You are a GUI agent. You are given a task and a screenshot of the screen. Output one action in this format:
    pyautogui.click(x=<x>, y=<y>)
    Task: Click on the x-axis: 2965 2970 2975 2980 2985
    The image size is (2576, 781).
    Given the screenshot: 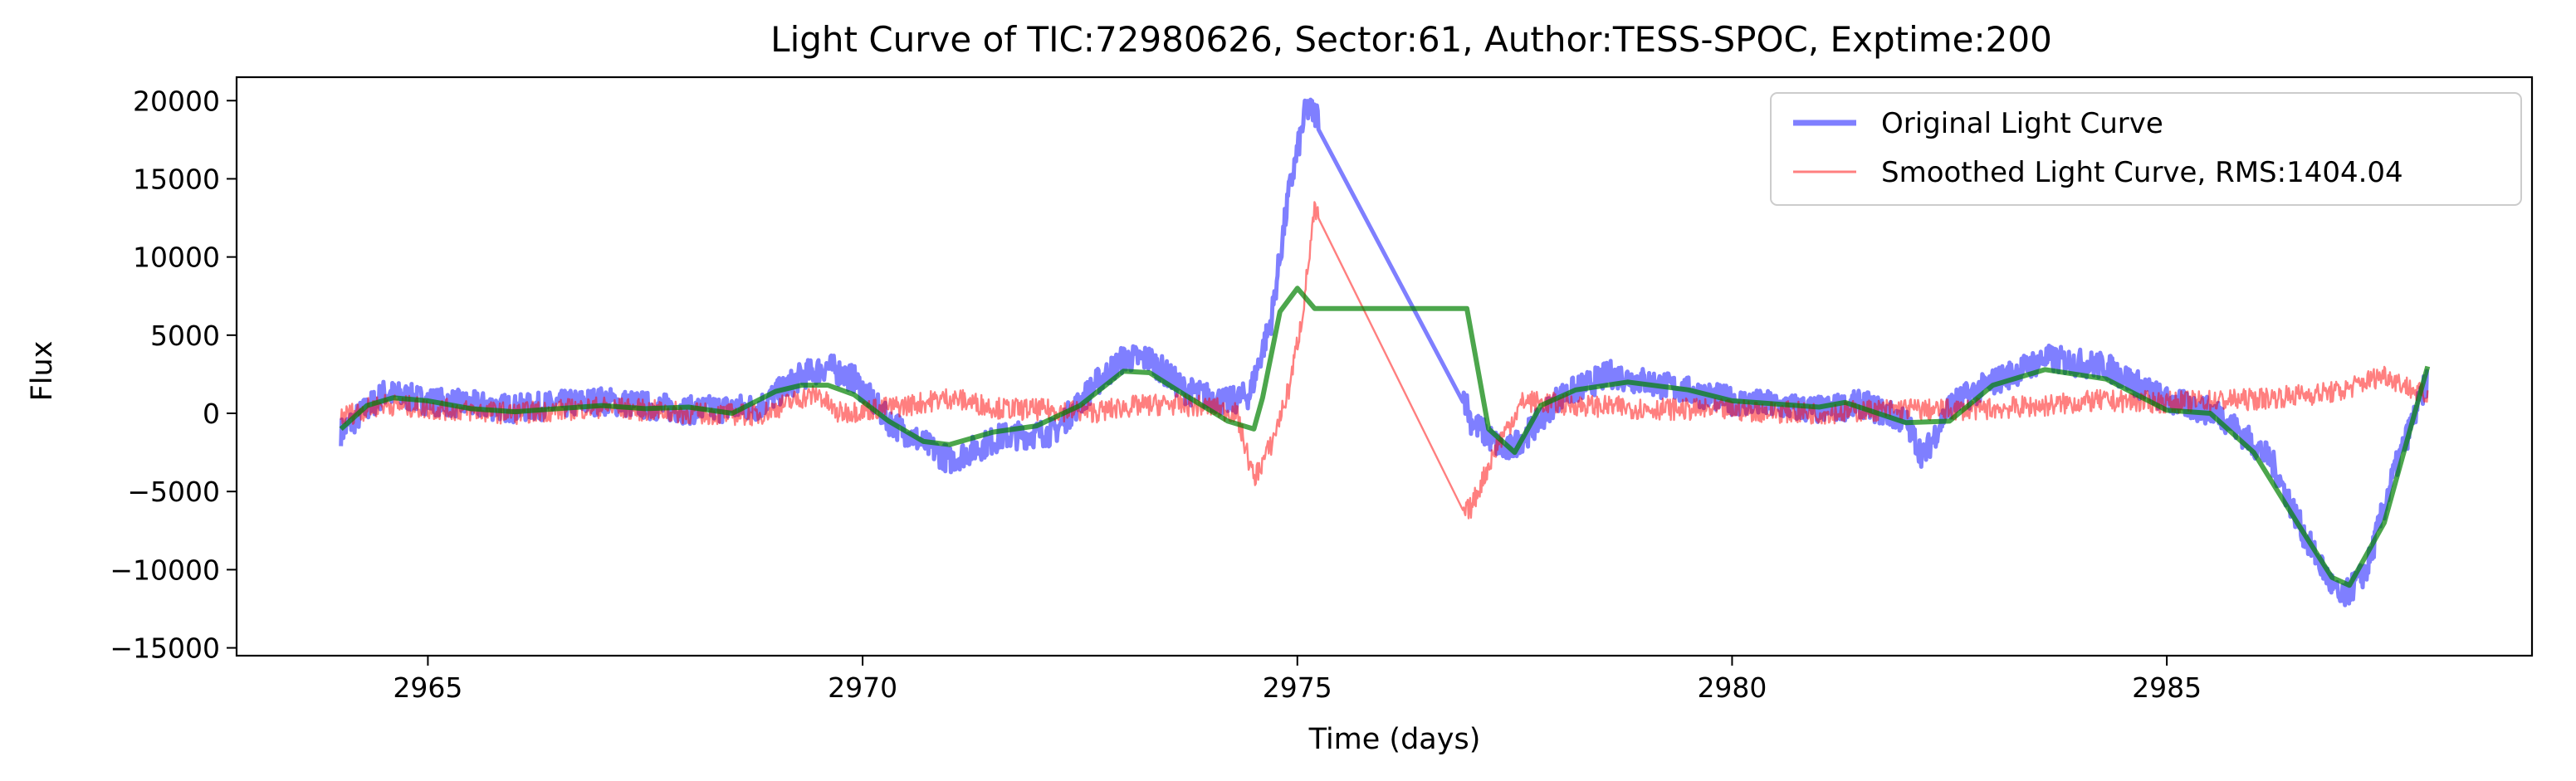 What is the action you would take?
    pyautogui.click(x=1297, y=680)
    